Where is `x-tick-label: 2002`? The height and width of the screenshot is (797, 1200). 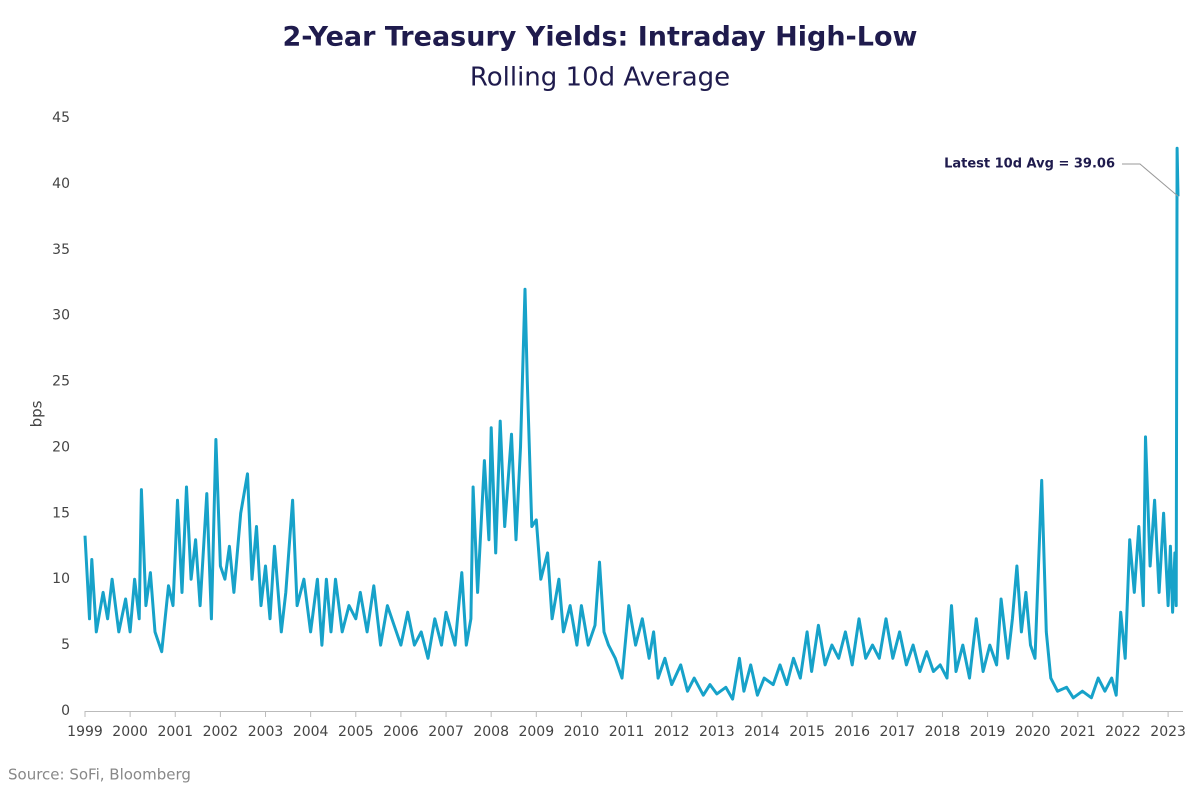 x-tick-label: 2002 is located at coordinates (221, 732).